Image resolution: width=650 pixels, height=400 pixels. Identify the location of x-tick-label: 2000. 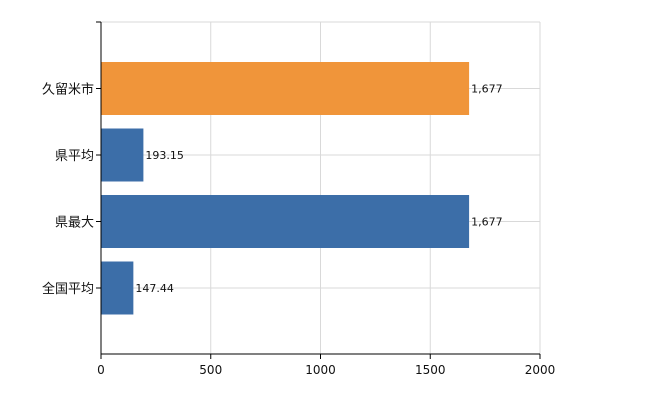
(540, 370).